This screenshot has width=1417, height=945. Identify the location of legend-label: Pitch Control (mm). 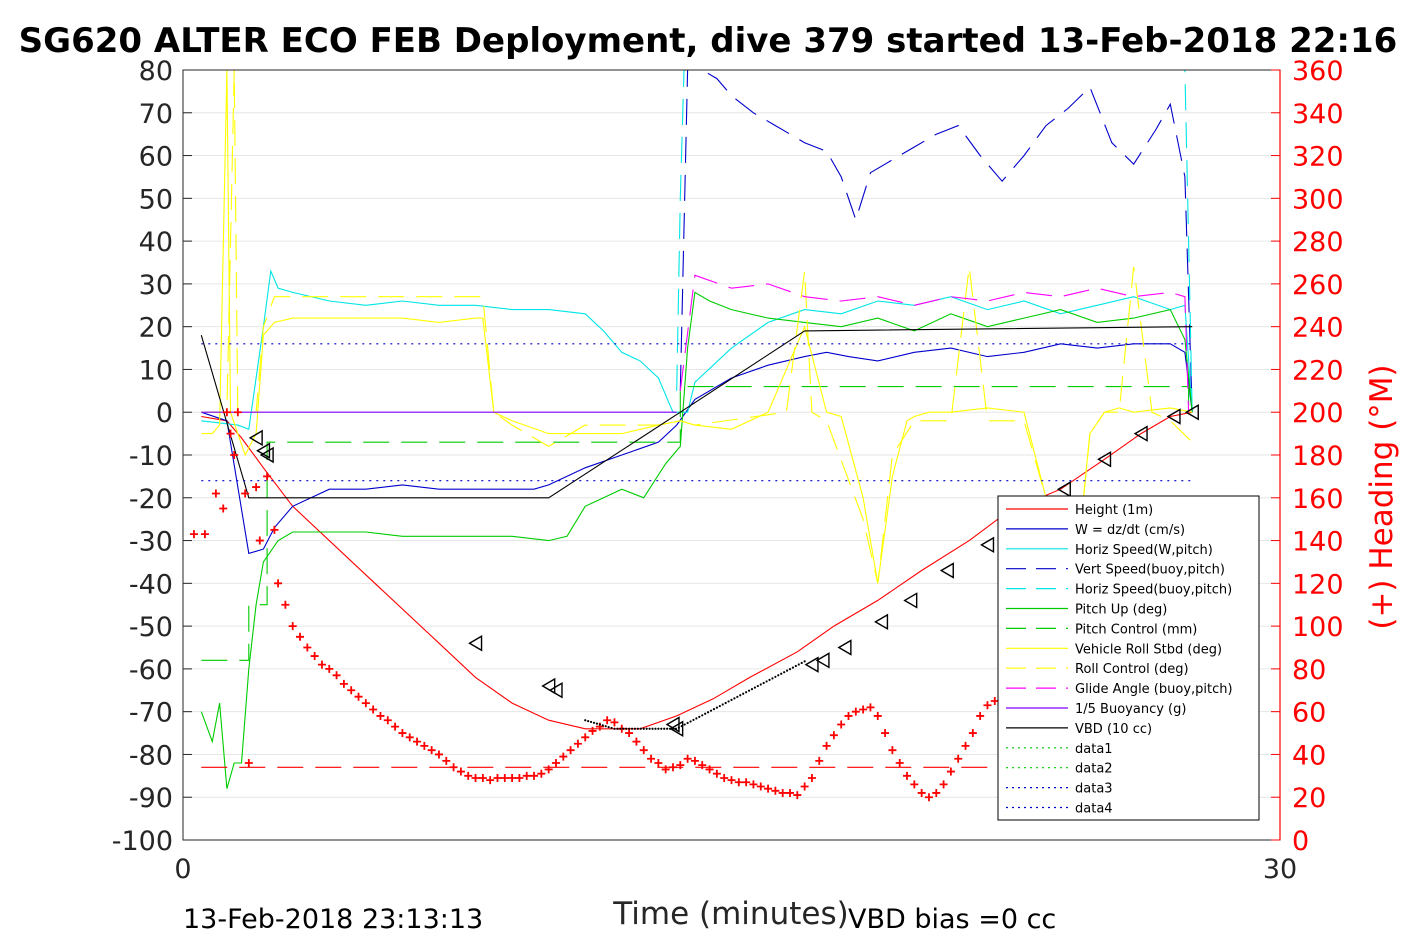
(1136, 629).